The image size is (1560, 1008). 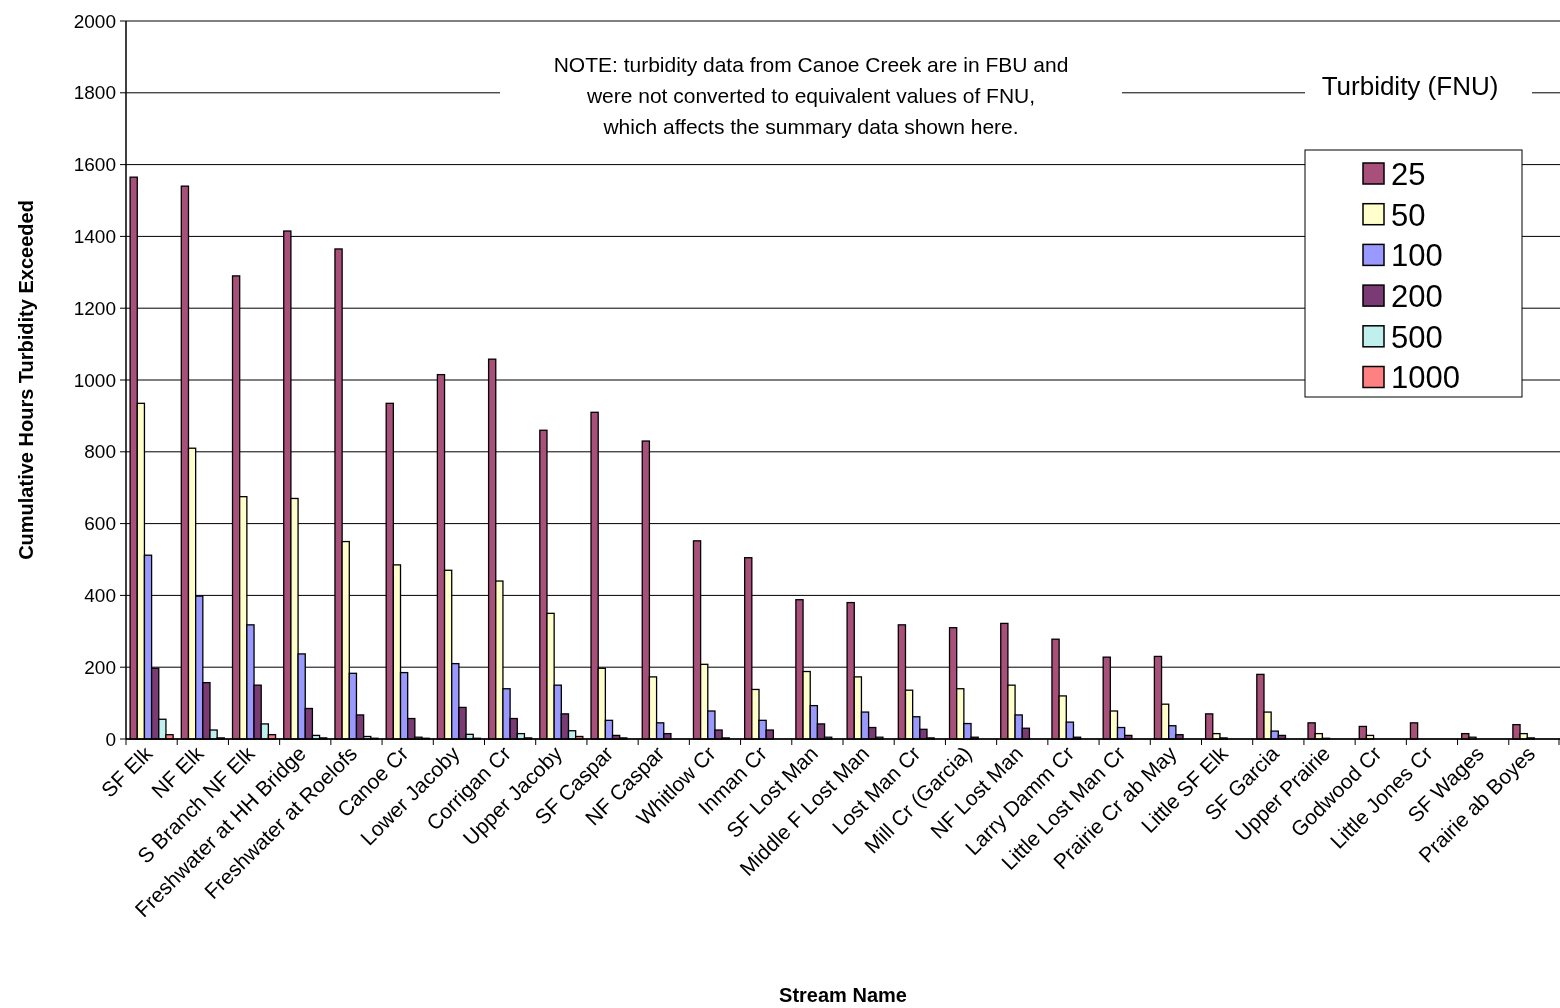 I want to click on legend-title: Turbidity (FNU), so click(x=1410, y=86).